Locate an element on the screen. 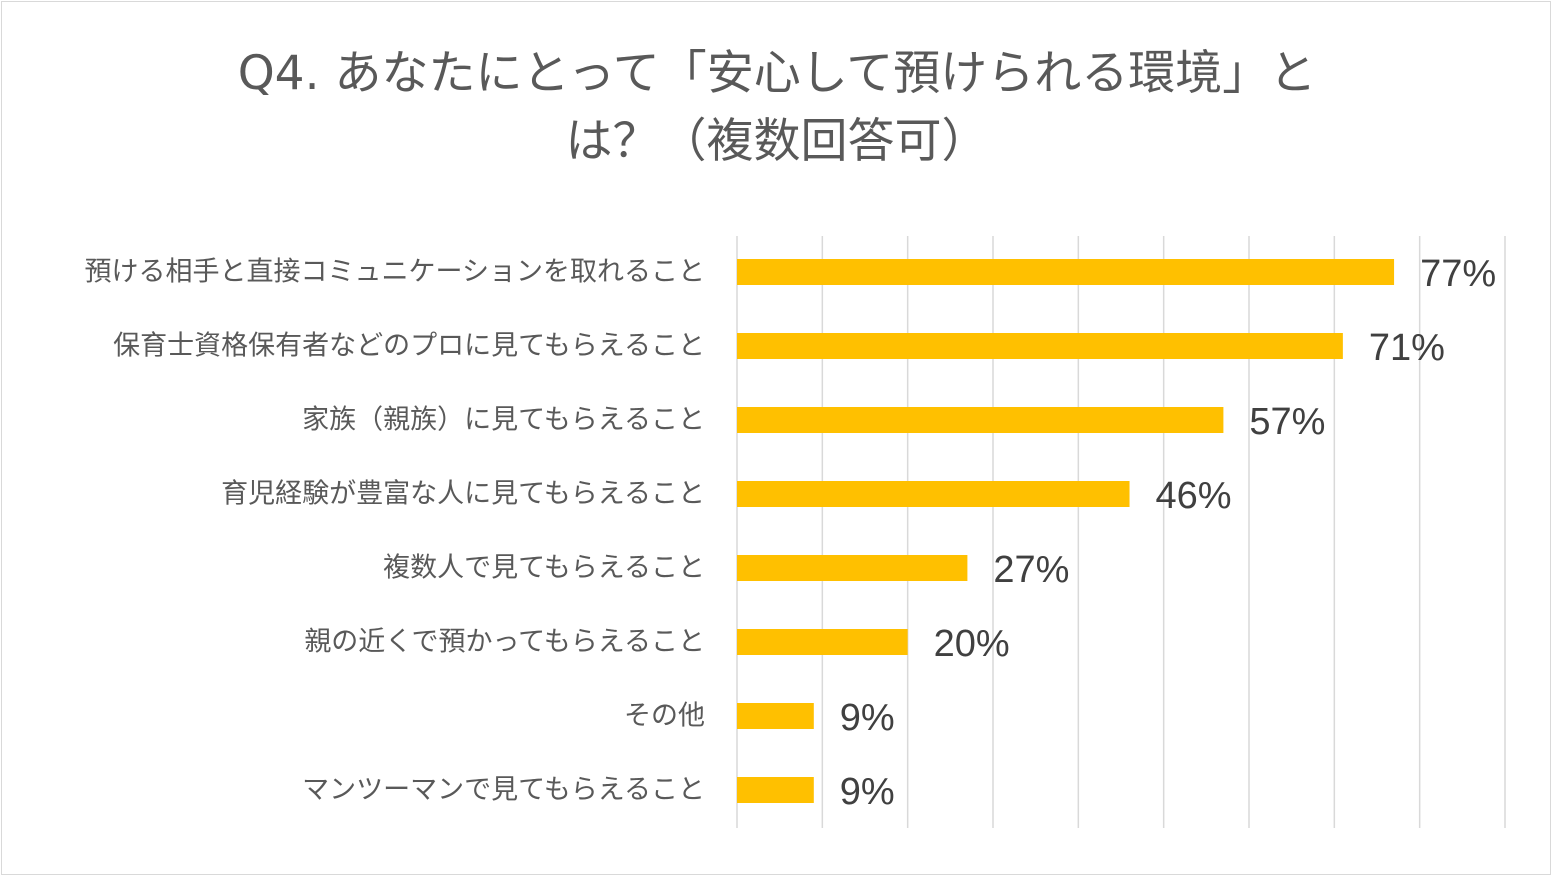 The width and height of the screenshot is (1554, 878). data-label: 27% is located at coordinates (1031, 570).